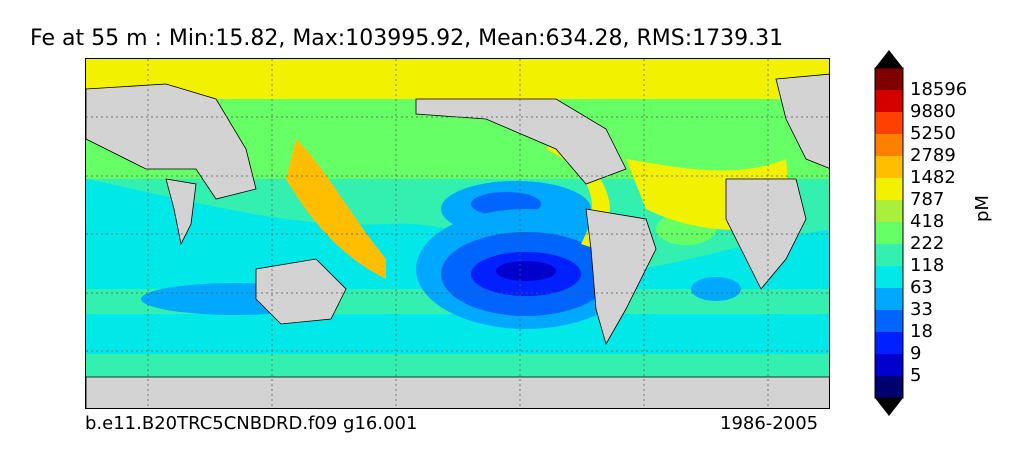 The height and width of the screenshot is (464, 1034). What do you see at coordinates (889, 407) in the screenshot?
I see `colorbar-extend-min` at bounding box center [889, 407].